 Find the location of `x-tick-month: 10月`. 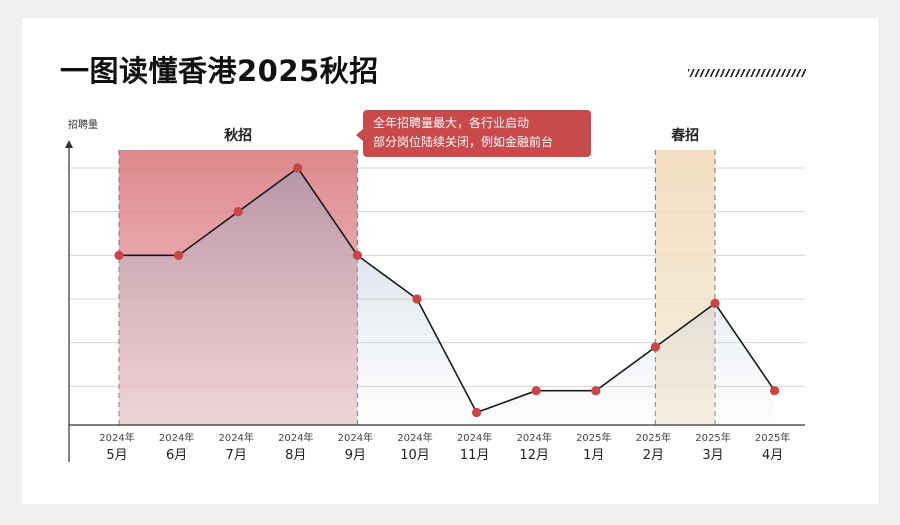

x-tick-month: 10月 is located at coordinates (415, 455).